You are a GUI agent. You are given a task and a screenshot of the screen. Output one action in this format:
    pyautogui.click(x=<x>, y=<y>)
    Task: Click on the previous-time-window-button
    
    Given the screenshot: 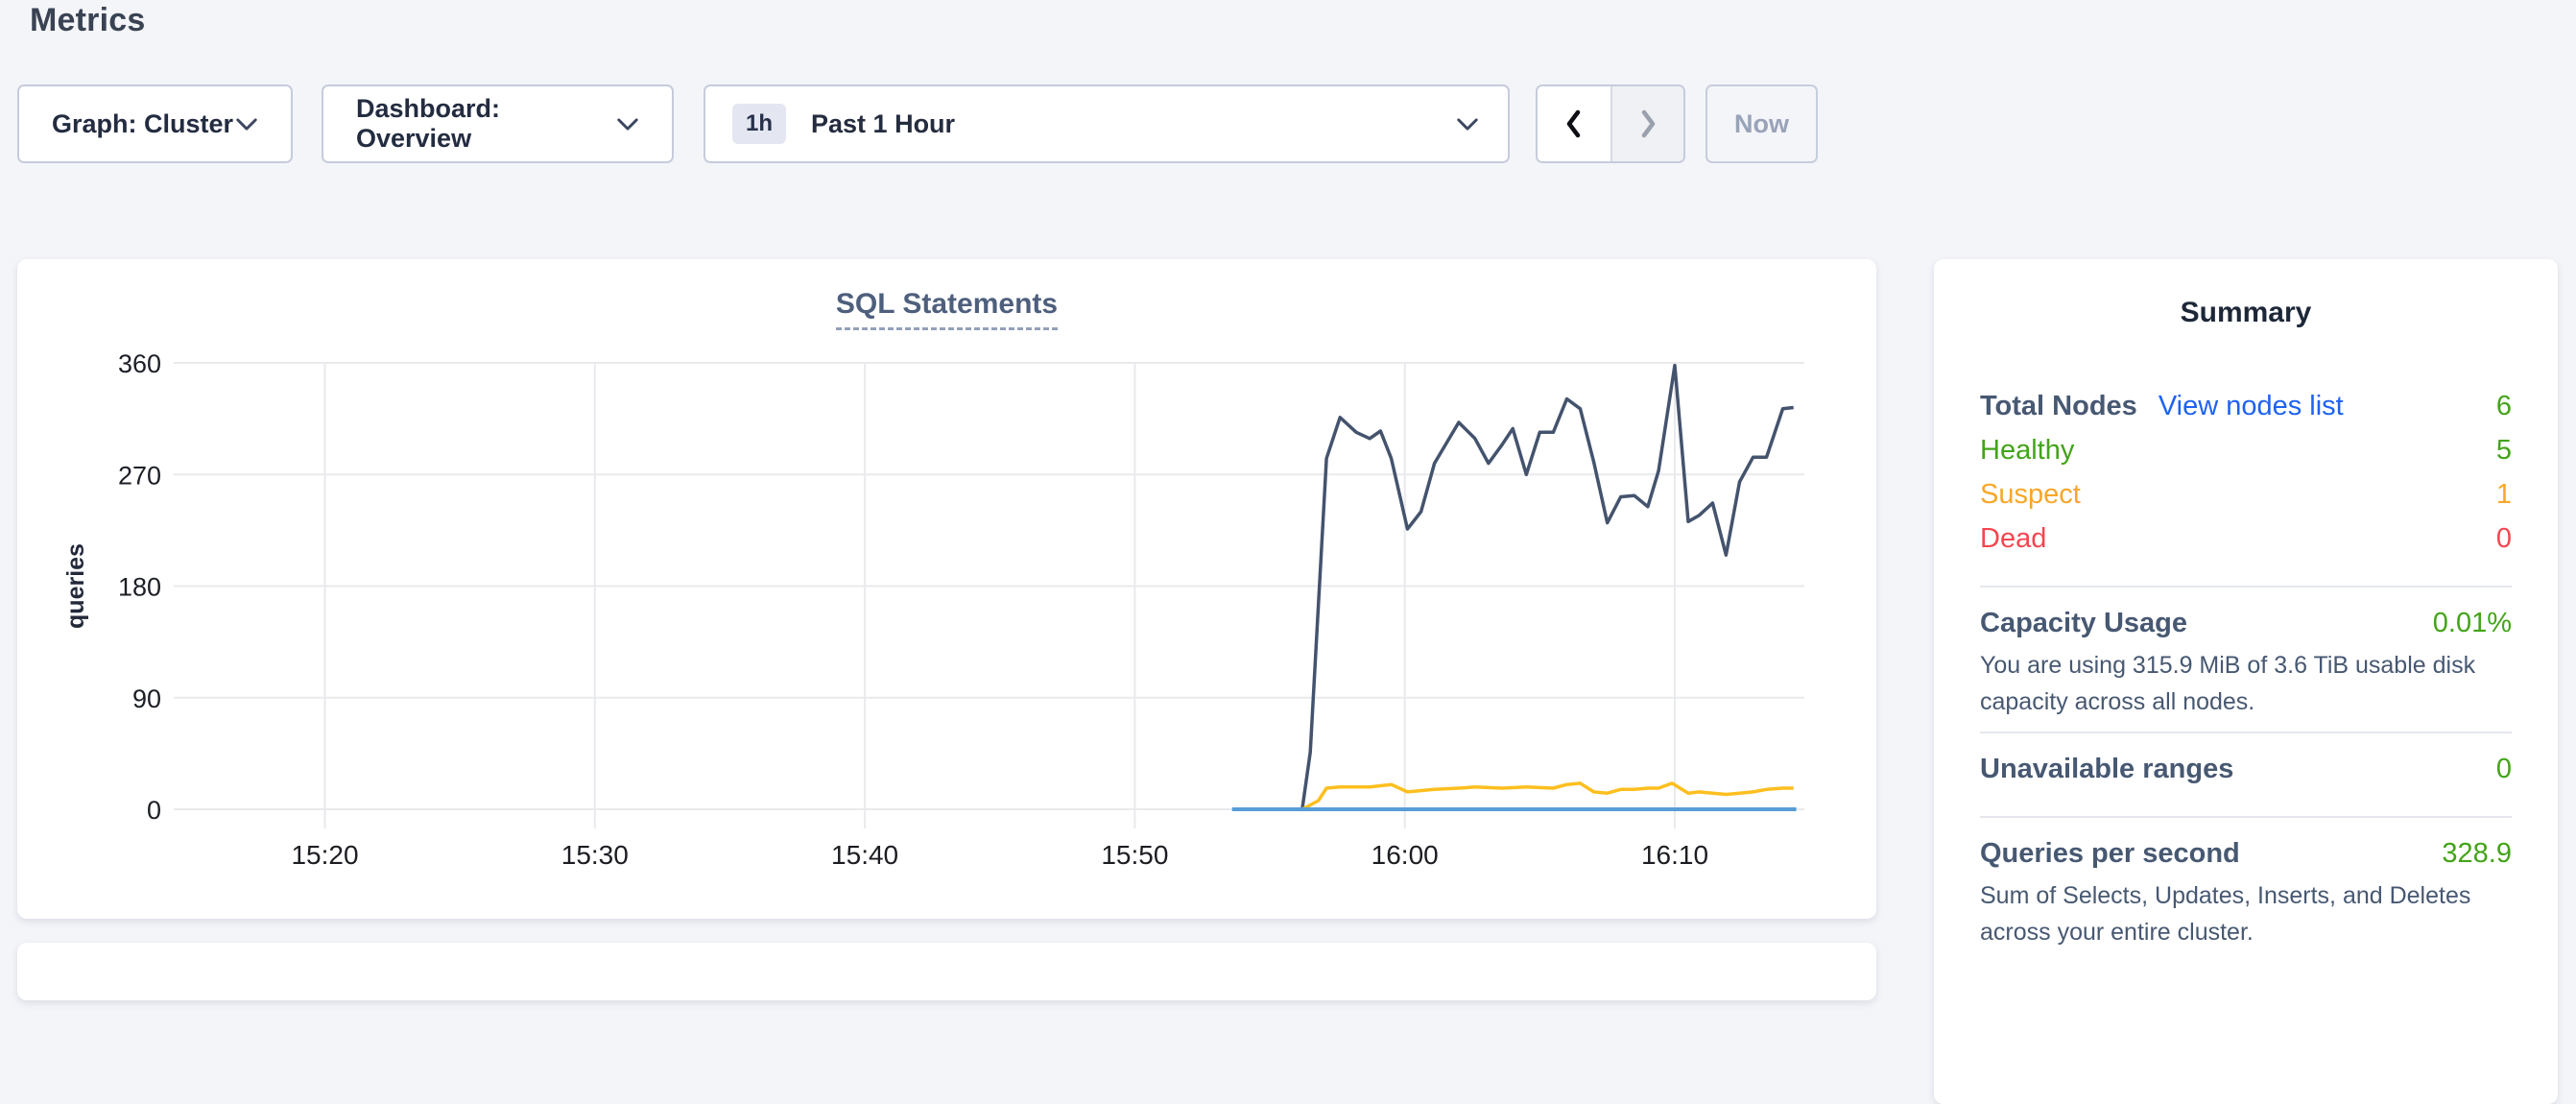 What is the action you would take?
    pyautogui.click(x=1574, y=123)
    